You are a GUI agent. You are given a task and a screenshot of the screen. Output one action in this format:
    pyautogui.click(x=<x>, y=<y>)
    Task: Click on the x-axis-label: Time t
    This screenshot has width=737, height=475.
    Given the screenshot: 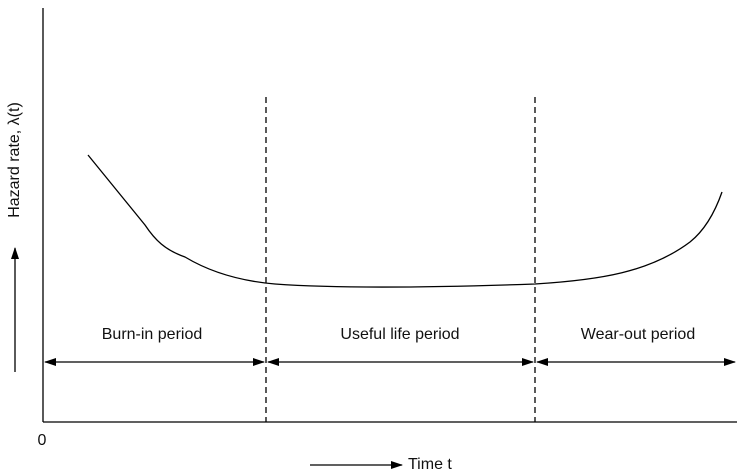 What is the action you would take?
    pyautogui.click(x=430, y=464)
    